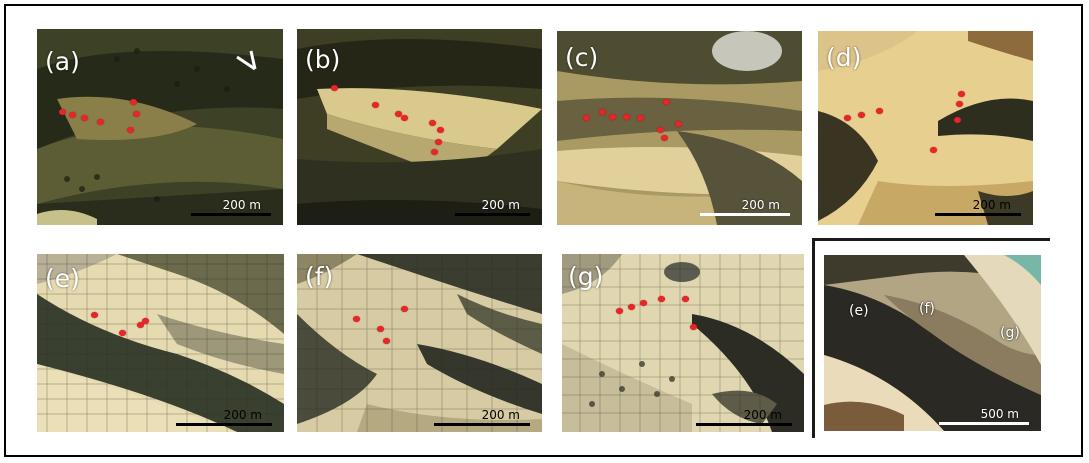 This screenshot has height=463, width=1089. I want to click on panel-label-b: (b), so click(323, 59).